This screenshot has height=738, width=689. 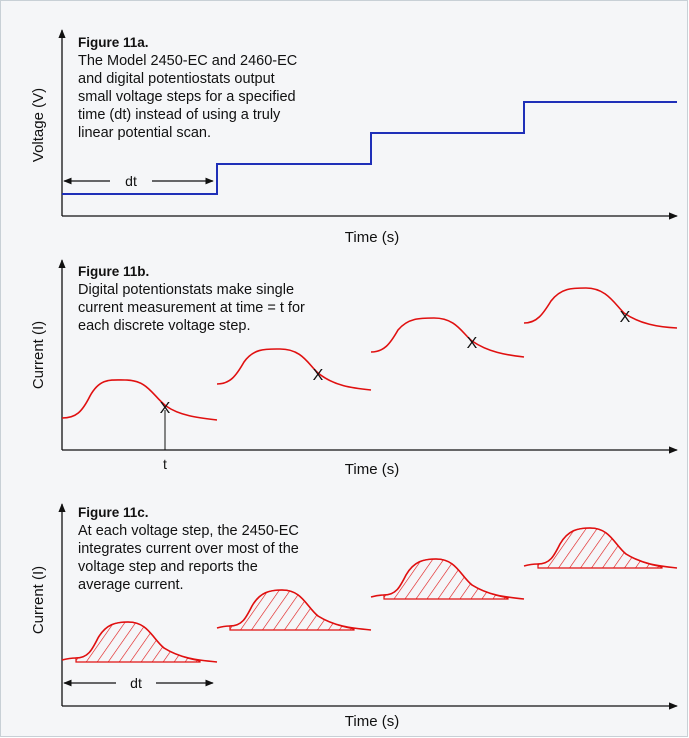 What do you see at coordinates (187, 97) in the screenshot?
I see `panel-a-caption-line-3: small voltage steps for a specified` at bounding box center [187, 97].